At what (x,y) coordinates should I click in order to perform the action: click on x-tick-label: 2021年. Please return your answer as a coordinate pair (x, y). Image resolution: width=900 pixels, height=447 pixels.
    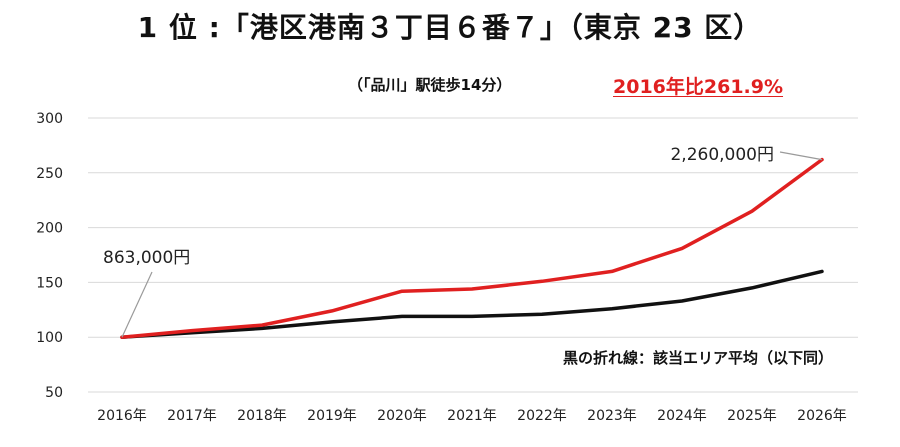
    Looking at the image, I should click on (472, 416).